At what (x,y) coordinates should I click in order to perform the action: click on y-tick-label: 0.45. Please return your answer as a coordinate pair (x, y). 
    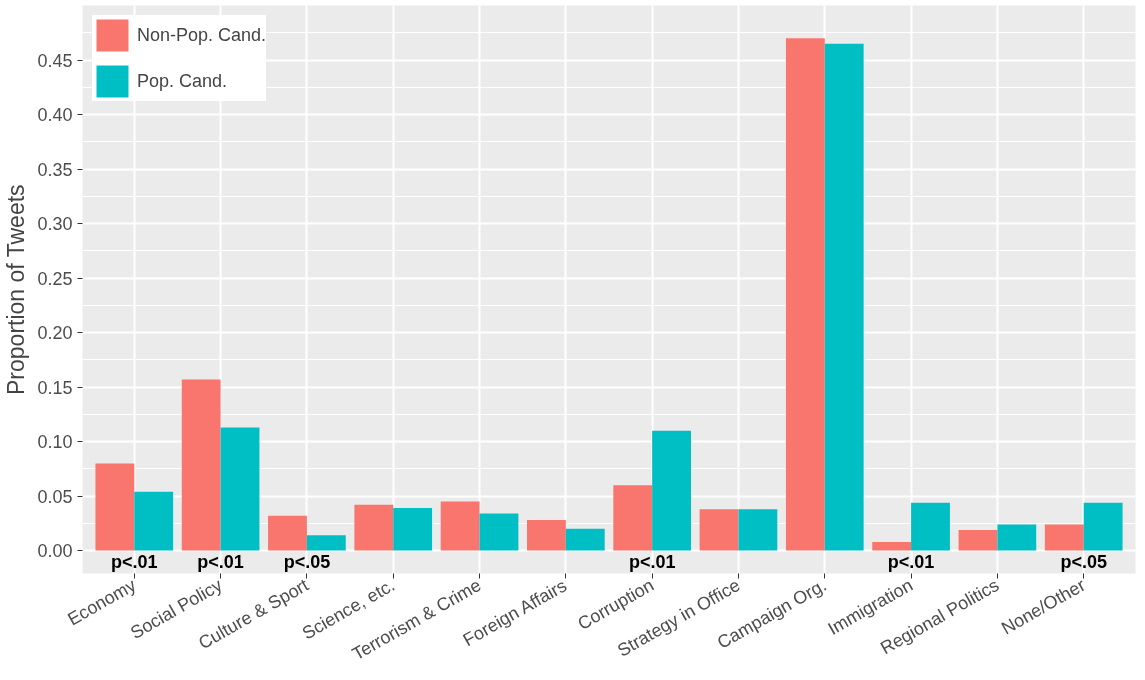
    Looking at the image, I should click on (55, 60).